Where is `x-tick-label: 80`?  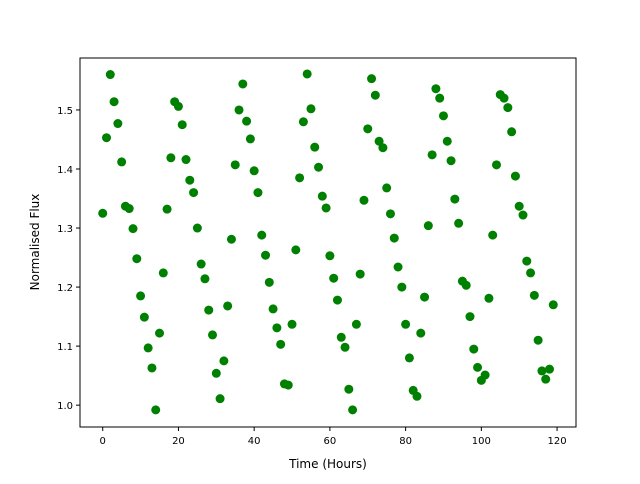
x-tick-label: 80 is located at coordinates (405, 441).